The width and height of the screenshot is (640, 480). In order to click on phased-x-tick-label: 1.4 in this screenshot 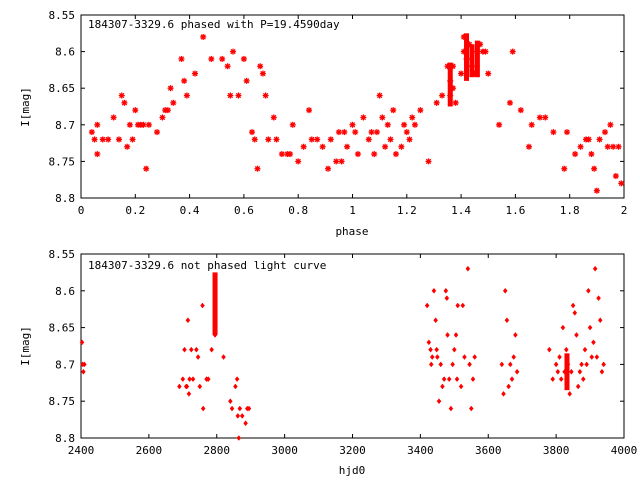, I will do `click(461, 210)`.